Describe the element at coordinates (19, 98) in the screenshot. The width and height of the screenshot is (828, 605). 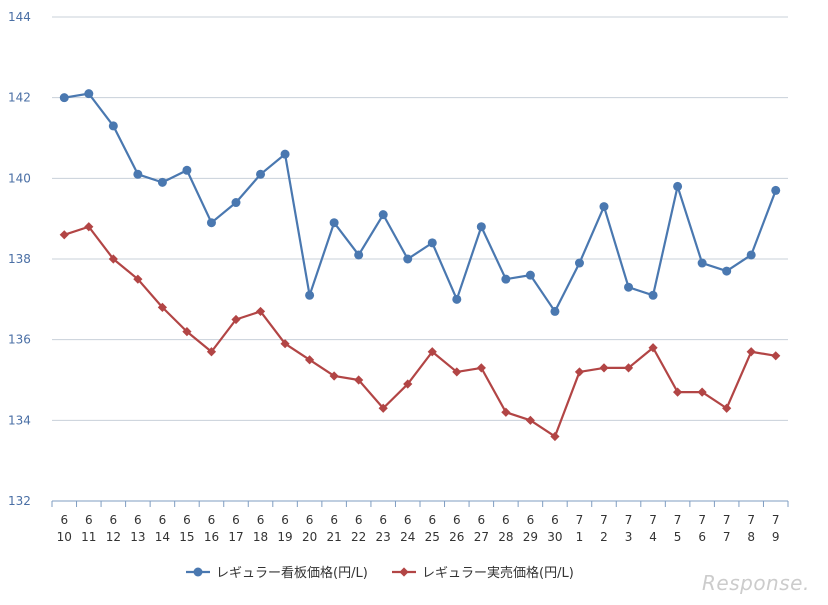
I see `y-tick-label: 142` at that location.